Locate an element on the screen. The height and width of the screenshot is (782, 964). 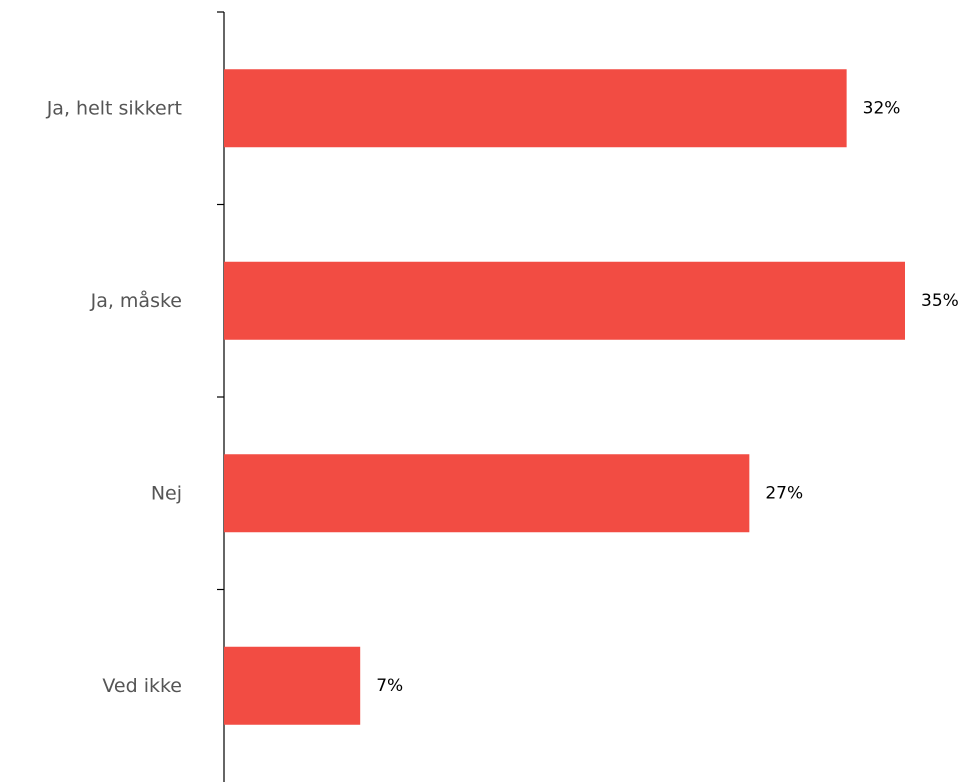
category-label: Nej is located at coordinates (166, 493).